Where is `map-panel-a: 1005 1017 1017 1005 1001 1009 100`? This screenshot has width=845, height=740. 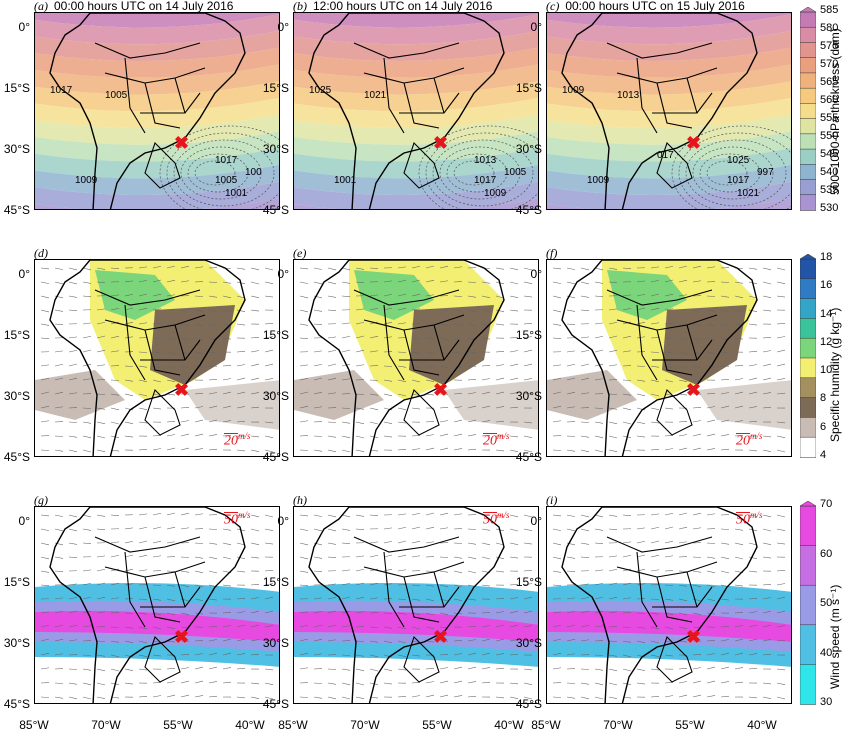
map-panel-a: 1005 1017 1017 1005 1001 1009 100 is located at coordinates (157, 111).